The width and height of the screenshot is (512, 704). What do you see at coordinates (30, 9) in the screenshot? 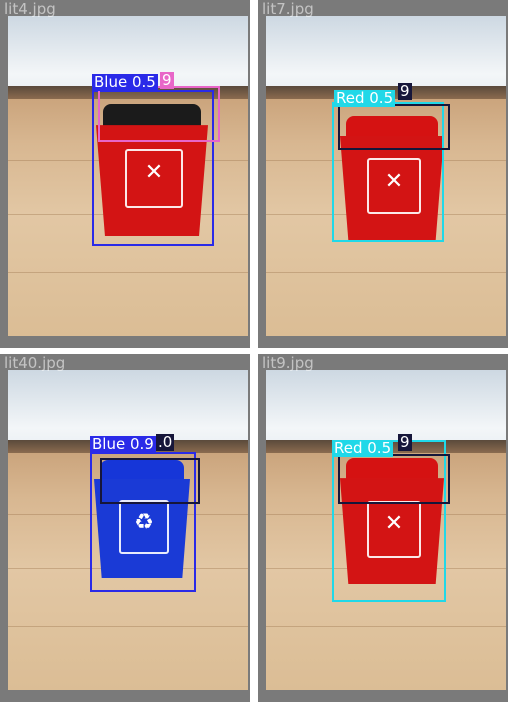
I see `filename: lit4.jpg` at bounding box center [30, 9].